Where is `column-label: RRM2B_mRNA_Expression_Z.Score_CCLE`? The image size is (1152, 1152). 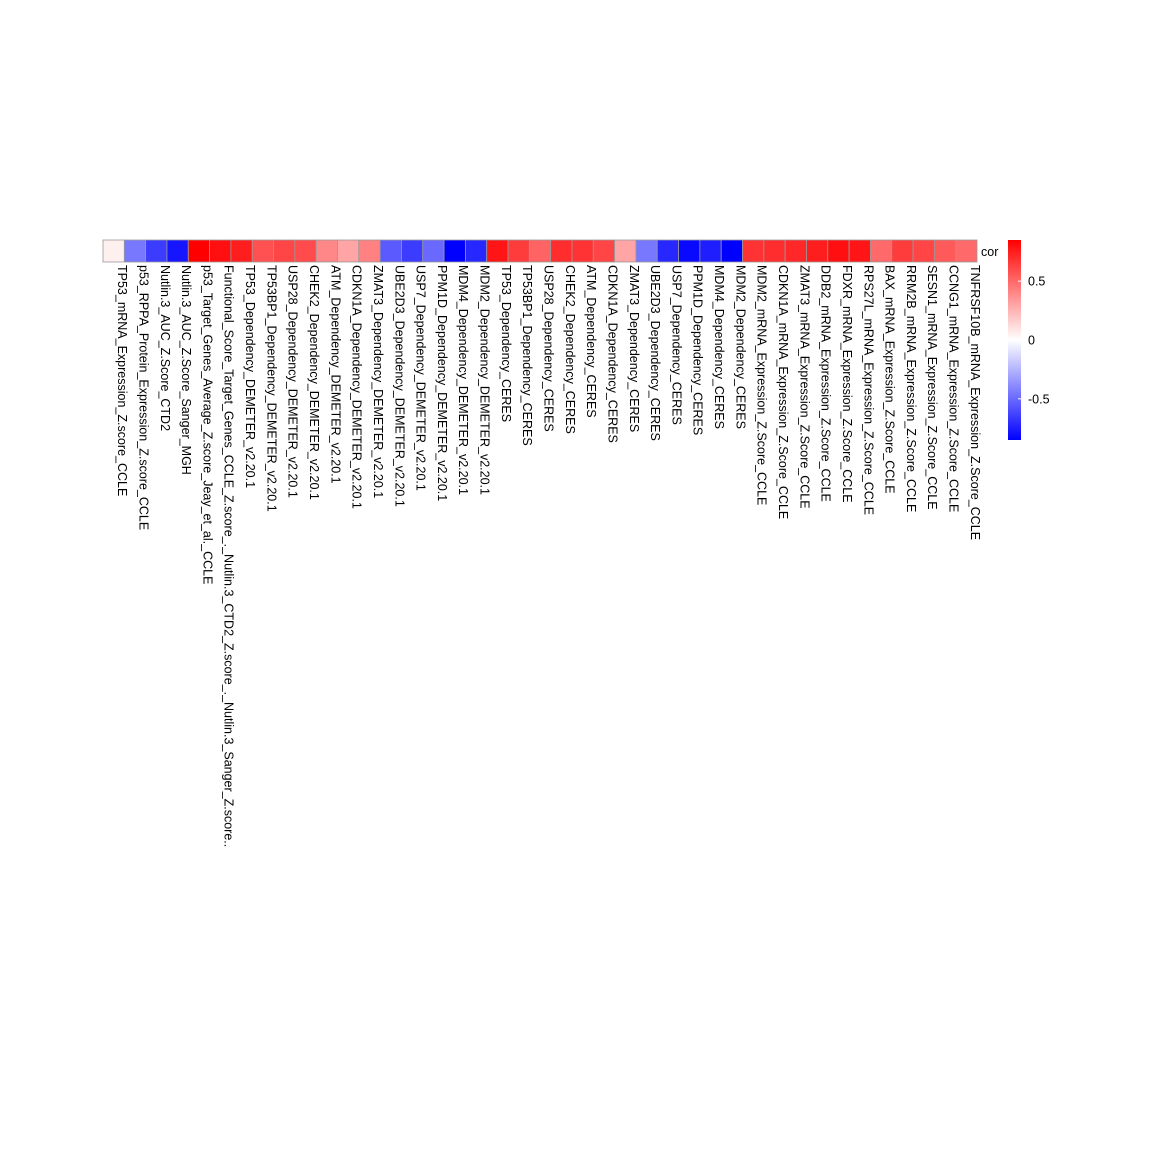 column-label: RRM2B_mRNA_Expression_Z.Score_CCLE is located at coordinates (911, 388).